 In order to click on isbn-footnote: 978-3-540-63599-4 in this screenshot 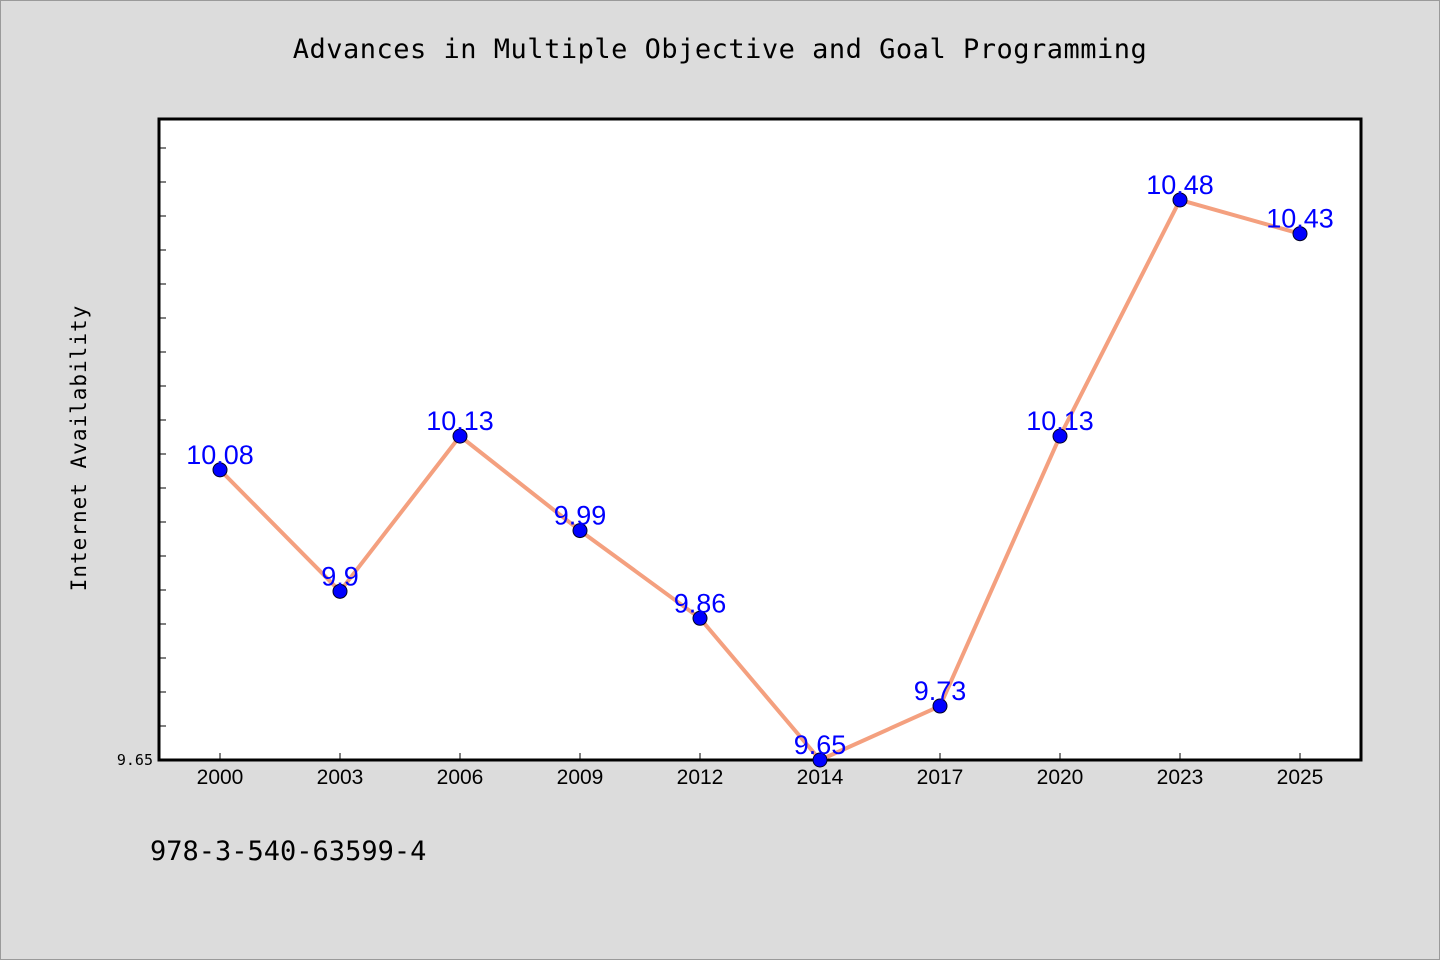, I will do `click(288, 851)`.